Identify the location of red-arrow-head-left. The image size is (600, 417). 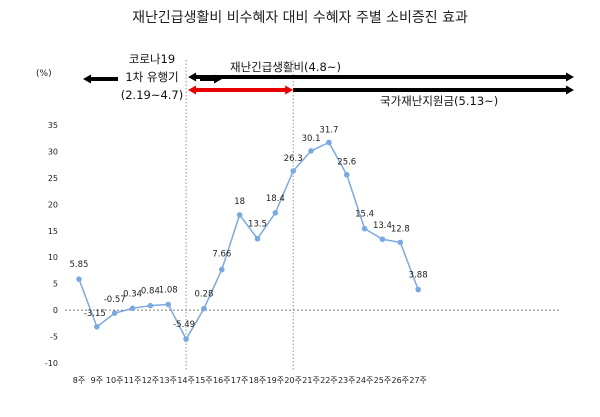
(192, 90).